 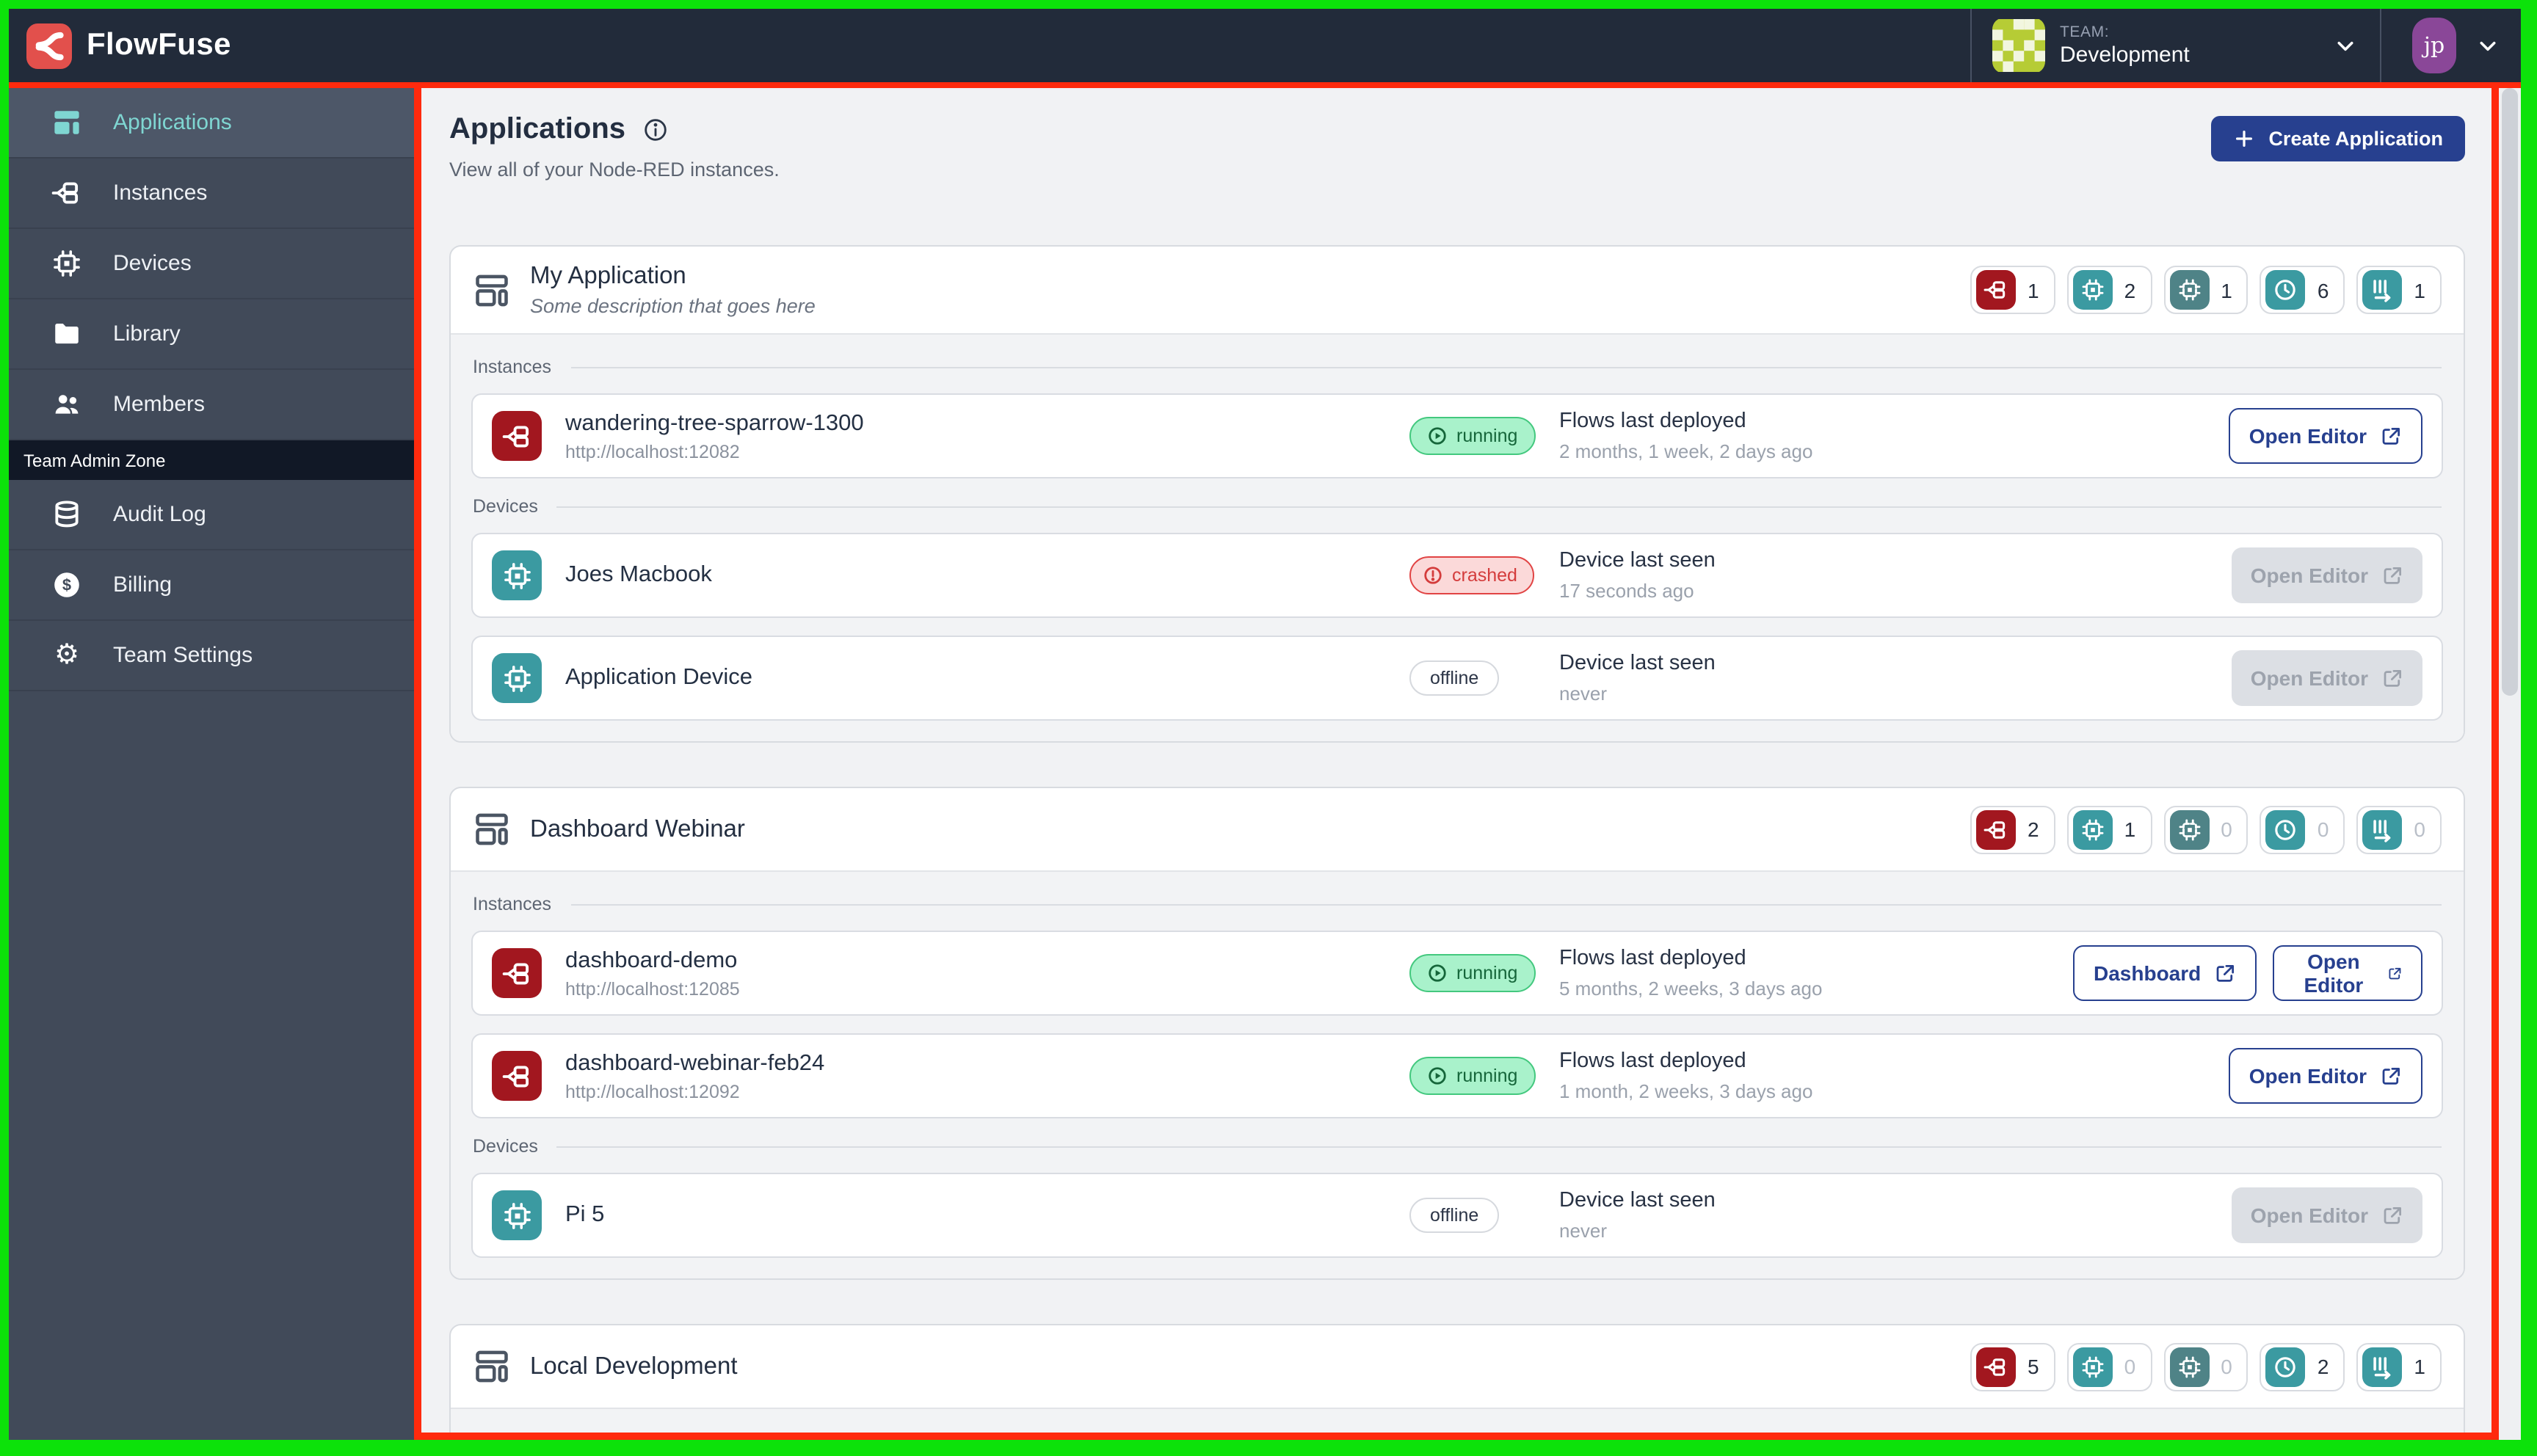 I want to click on application-description: Some description that goes here, so click(x=673, y=306).